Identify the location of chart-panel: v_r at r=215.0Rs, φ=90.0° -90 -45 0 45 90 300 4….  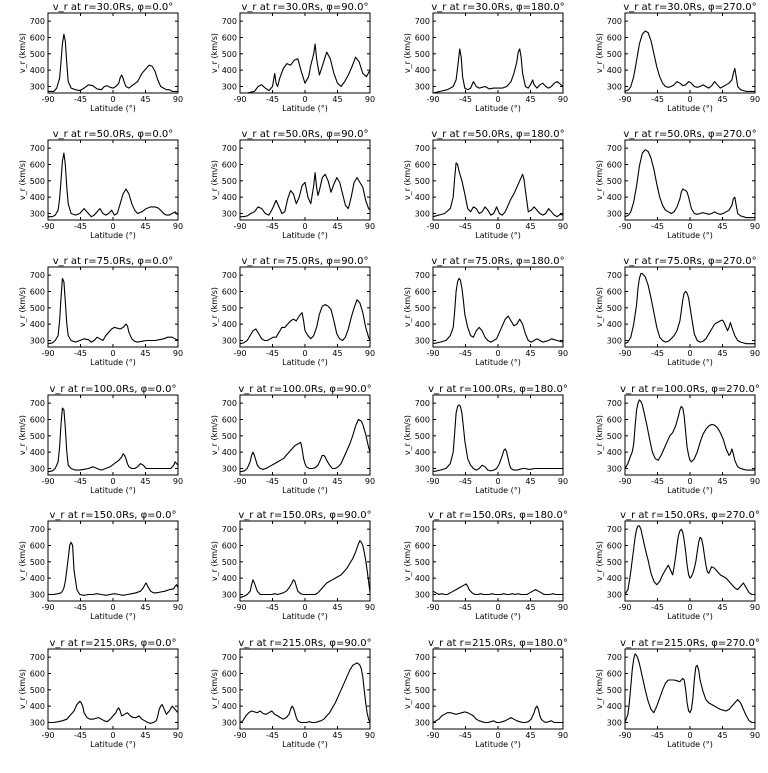
(292, 693).